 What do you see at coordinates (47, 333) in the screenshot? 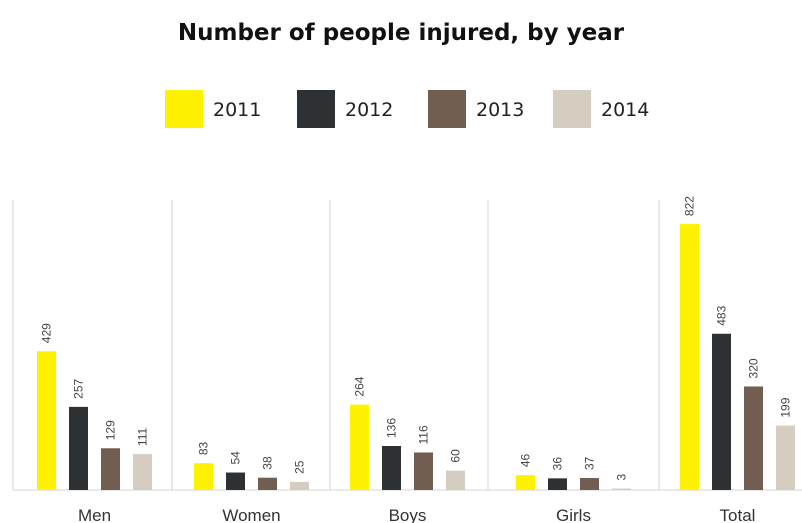
I see `value-label-men-2011: 429` at bounding box center [47, 333].